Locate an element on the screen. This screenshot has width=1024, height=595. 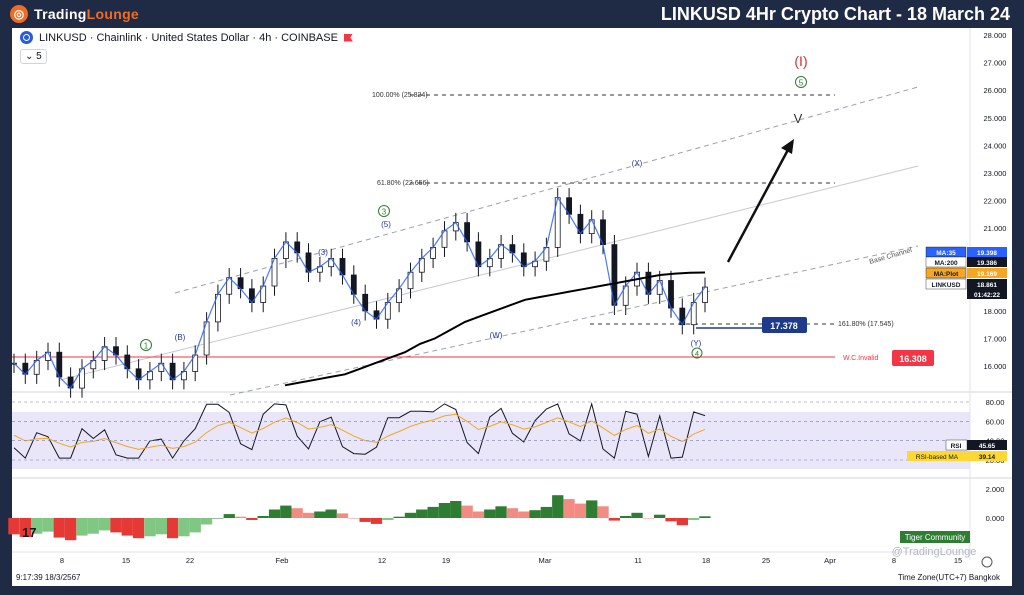
legend-value: 01:42:22 is located at coordinates (987, 295).